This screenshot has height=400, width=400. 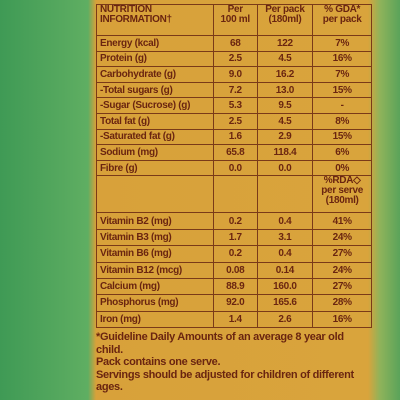 What do you see at coordinates (342, 303) in the screenshot?
I see `value-cell: 28%` at bounding box center [342, 303].